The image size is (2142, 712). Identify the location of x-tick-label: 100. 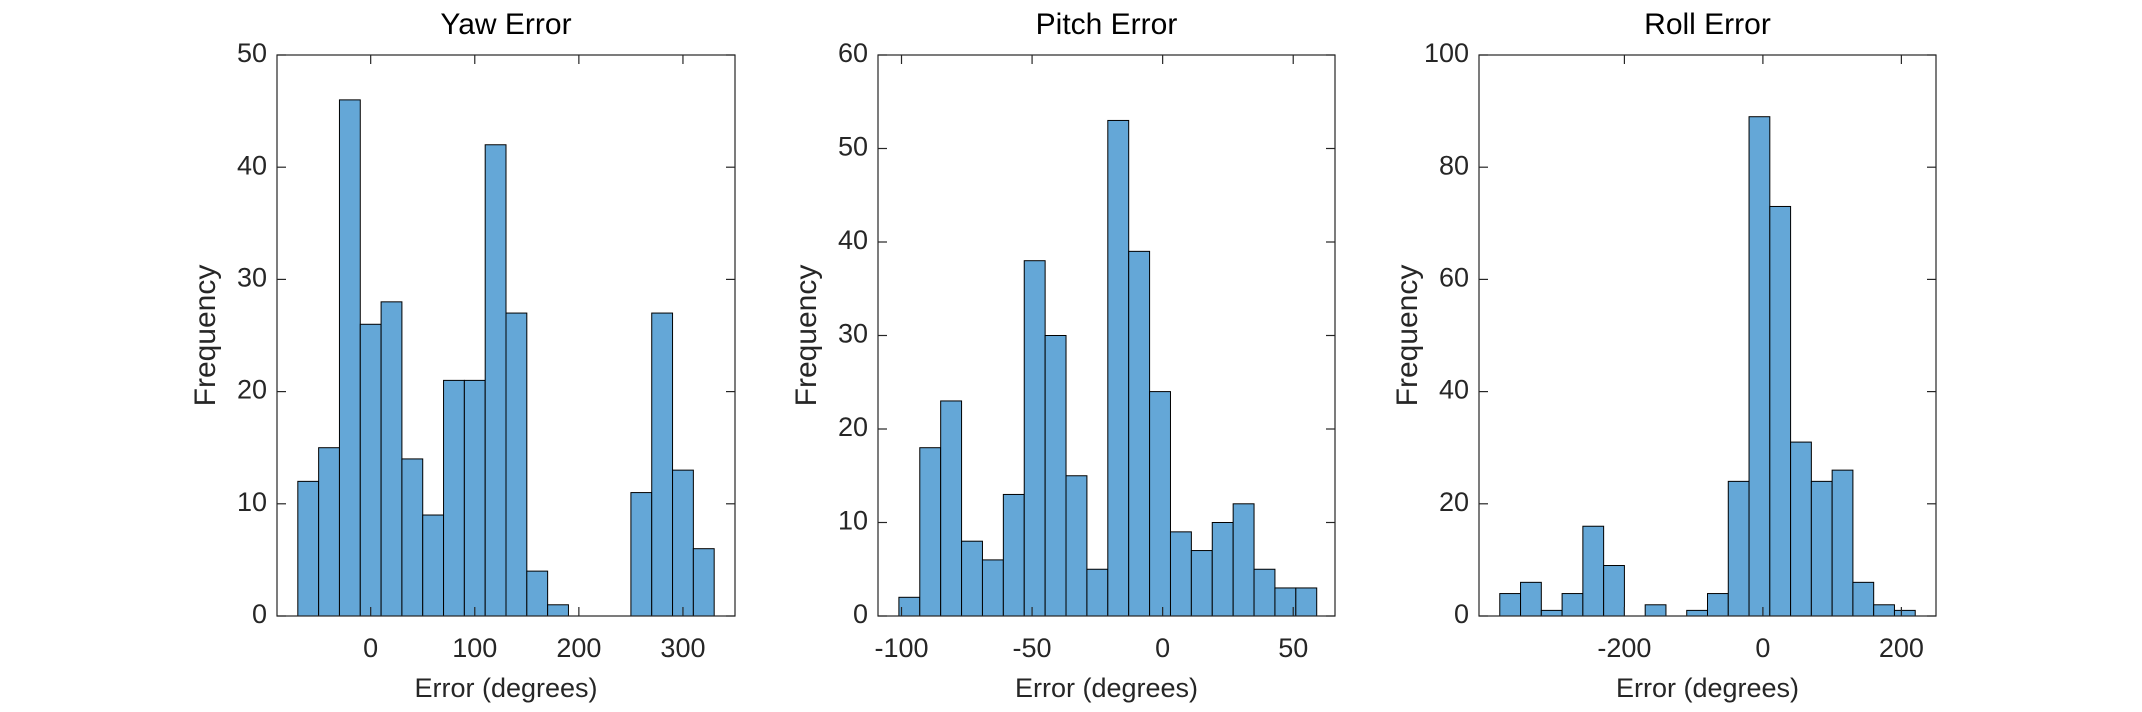
(474, 648).